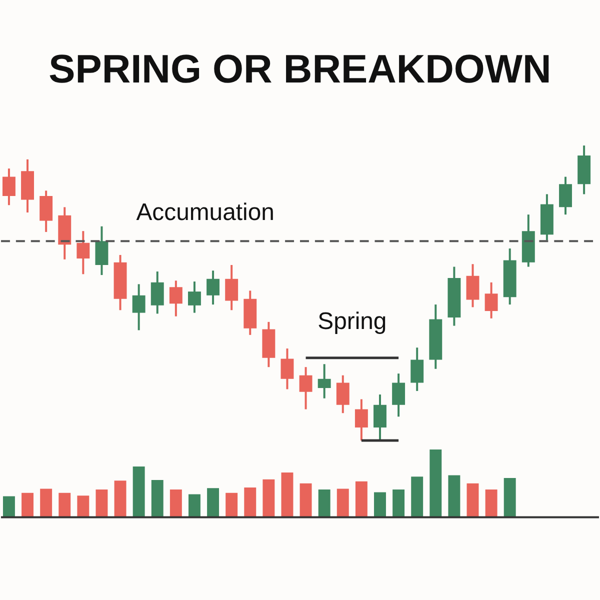 The image size is (600, 600). Describe the element at coordinates (352, 322) in the screenshot. I see `series-label: Spring` at that location.